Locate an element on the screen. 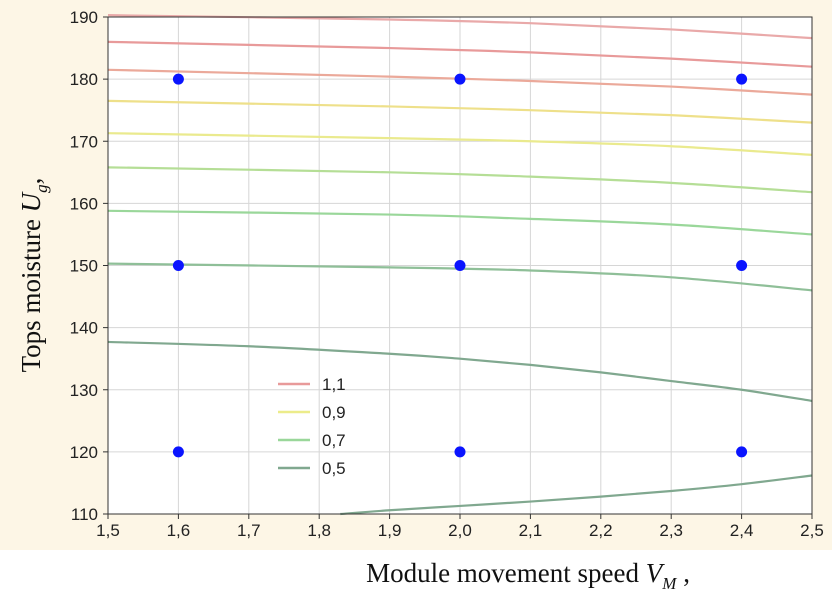 The image size is (832, 592). x-axis-ticks: 1,5 1,6 1,7 1,8 1,9 2,0 2,1 2,2 2,3 2,4 2,5 is located at coordinates (460, 527).